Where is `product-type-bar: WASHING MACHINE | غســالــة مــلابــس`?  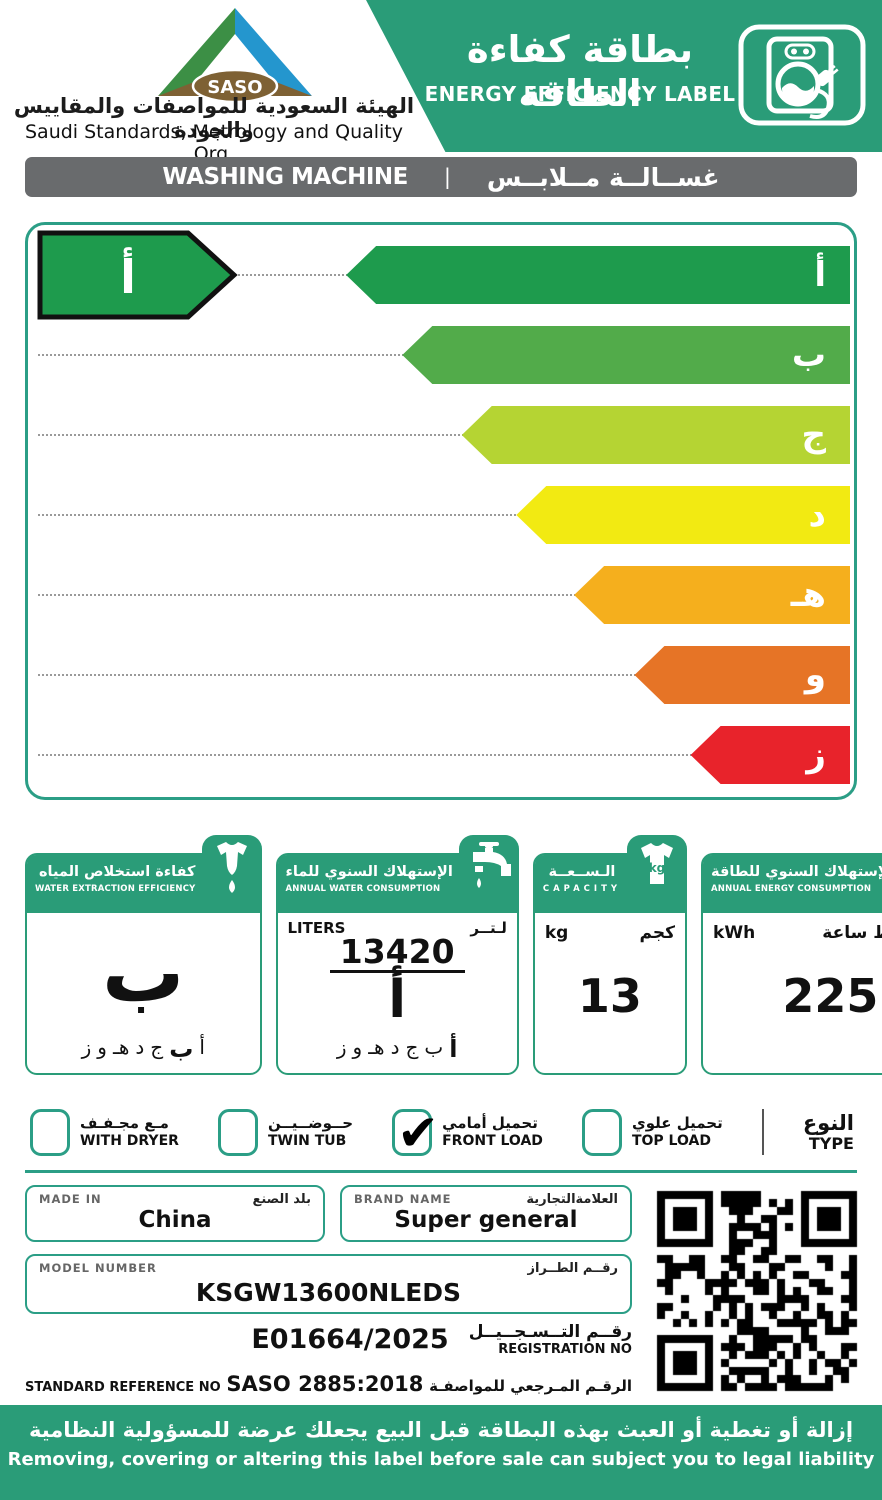 product-type-bar: WASHING MACHINE | غســالــة مــلابــس is located at coordinates (441, 177).